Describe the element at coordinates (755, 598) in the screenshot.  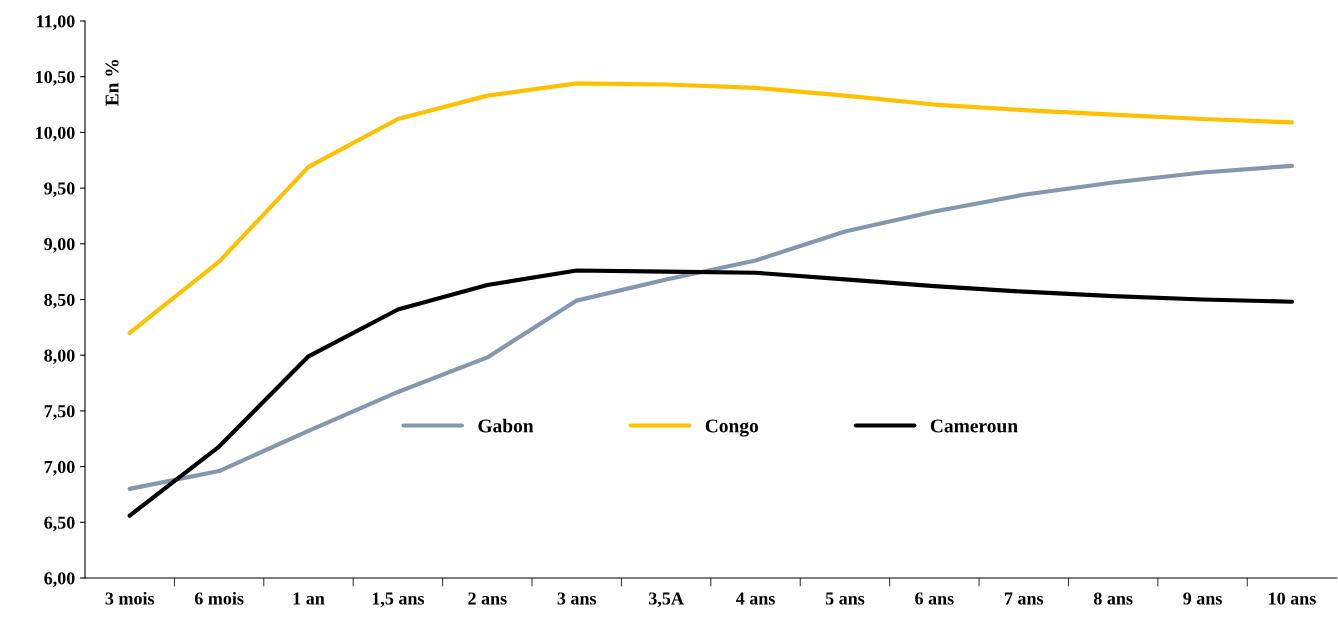
I see `x-tick-label: 4 ans` at that location.